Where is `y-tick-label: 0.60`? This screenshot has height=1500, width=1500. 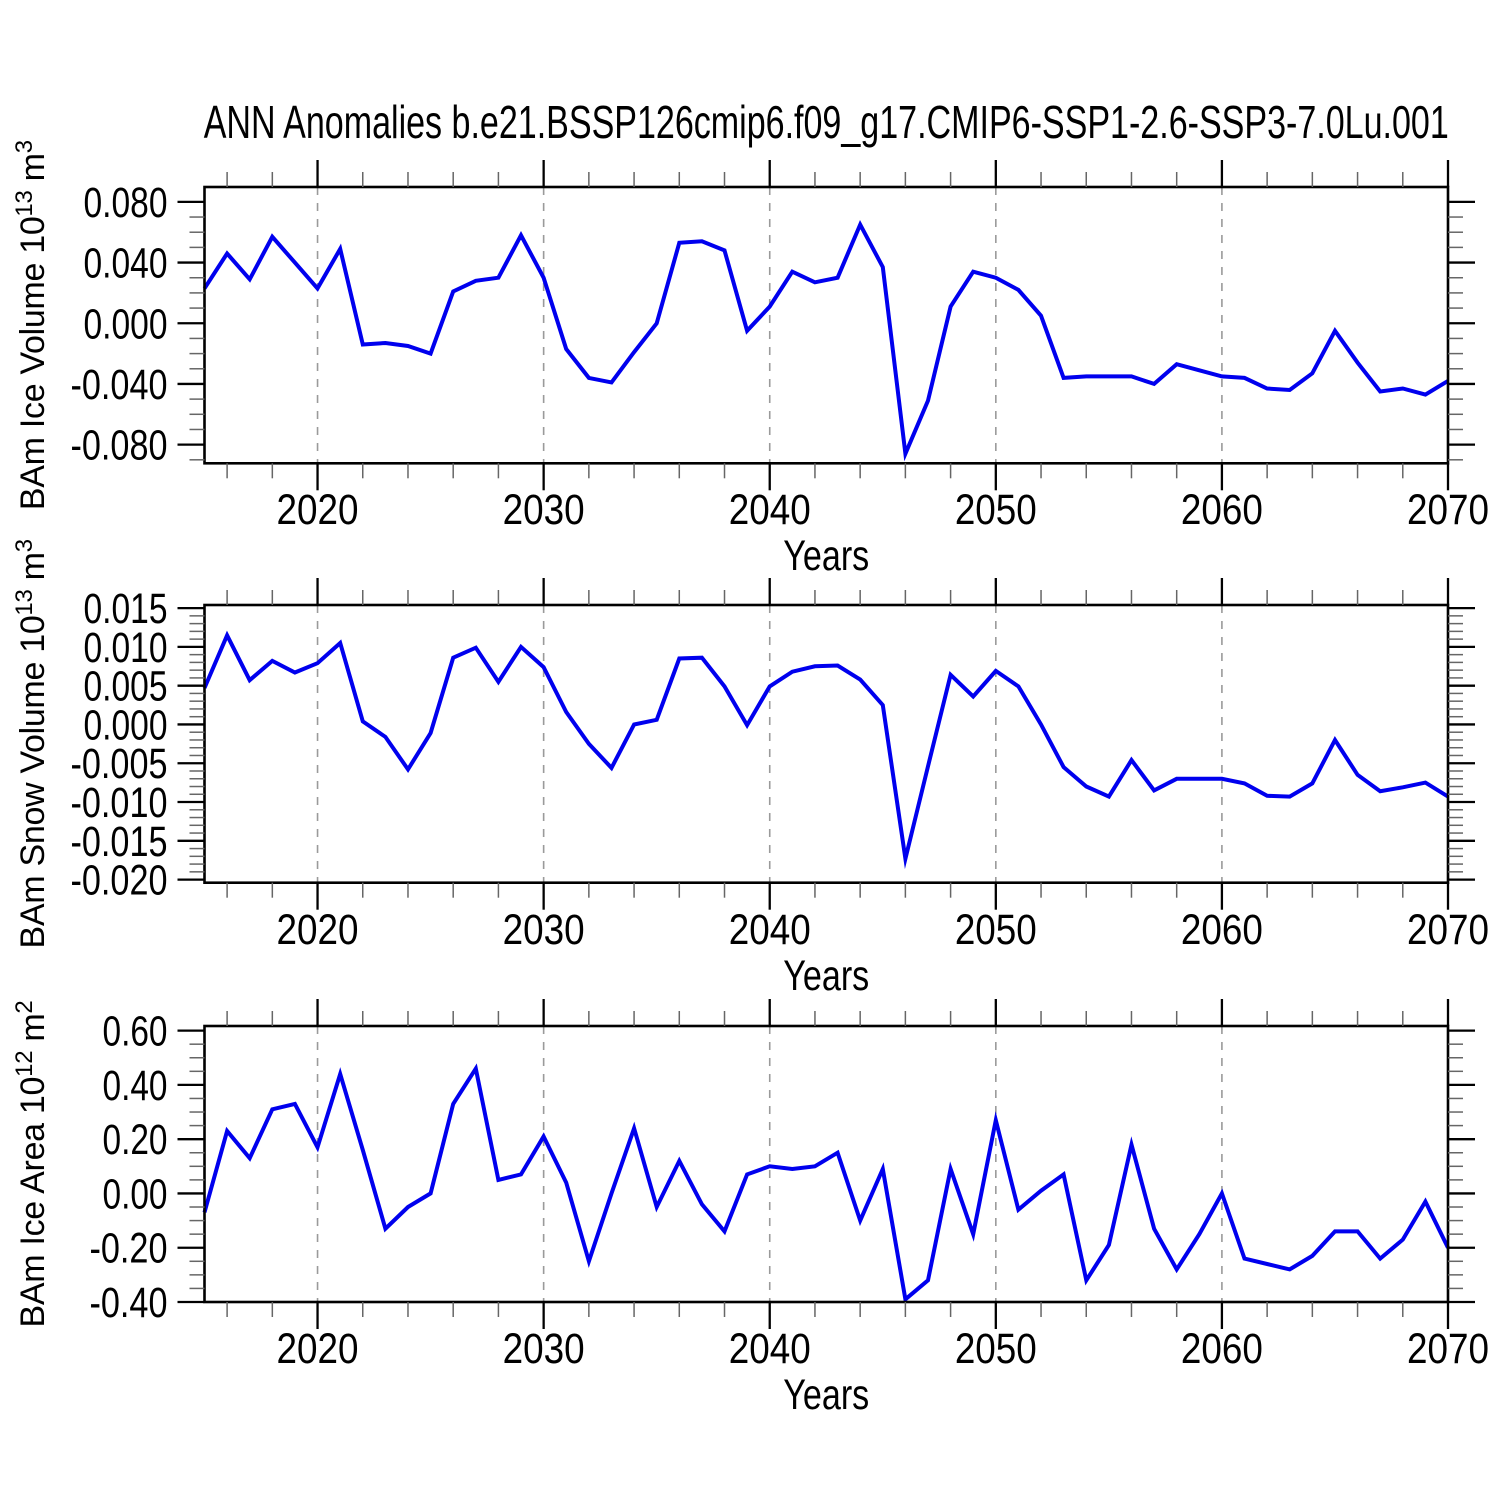 y-tick-label: 0.60 is located at coordinates (135, 1032).